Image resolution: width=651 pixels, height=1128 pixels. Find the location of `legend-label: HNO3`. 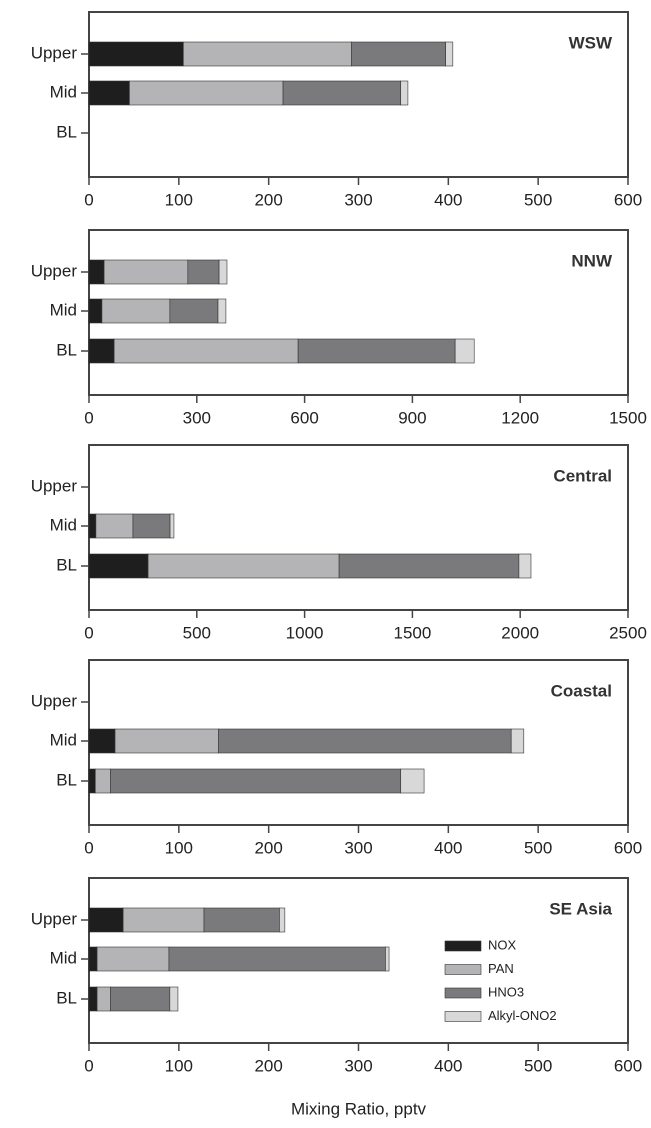

legend-label: HNO3 is located at coordinates (506, 991).